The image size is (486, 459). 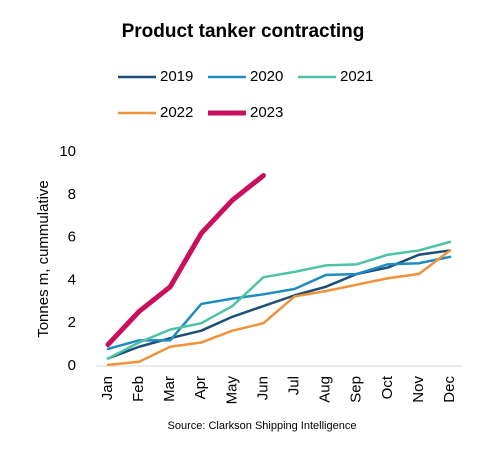 What do you see at coordinates (418, 389) in the screenshot?
I see `x-tick-label: Nov` at bounding box center [418, 389].